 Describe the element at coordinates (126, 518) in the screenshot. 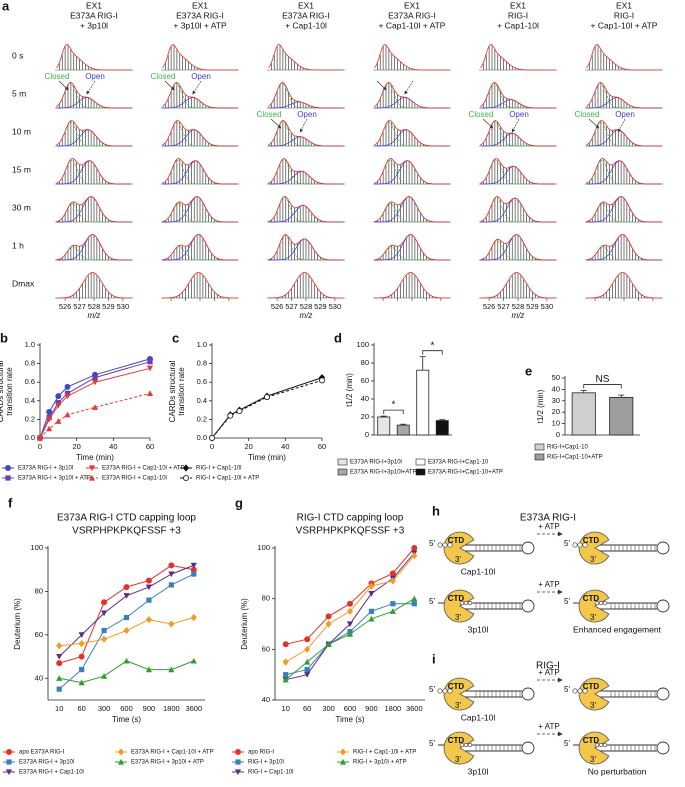

I see `chart-title: E373A RIG-I CTD capping loop` at that location.